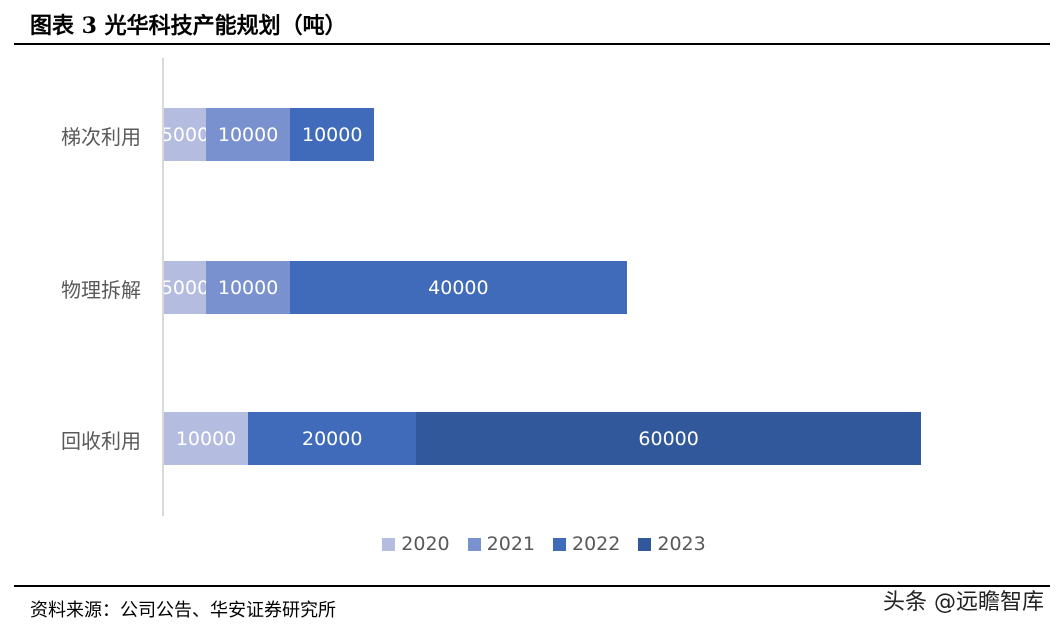 This screenshot has height=629, width=1058. Describe the element at coordinates (425, 544) in the screenshot. I see `legend-label: 2020` at that location.